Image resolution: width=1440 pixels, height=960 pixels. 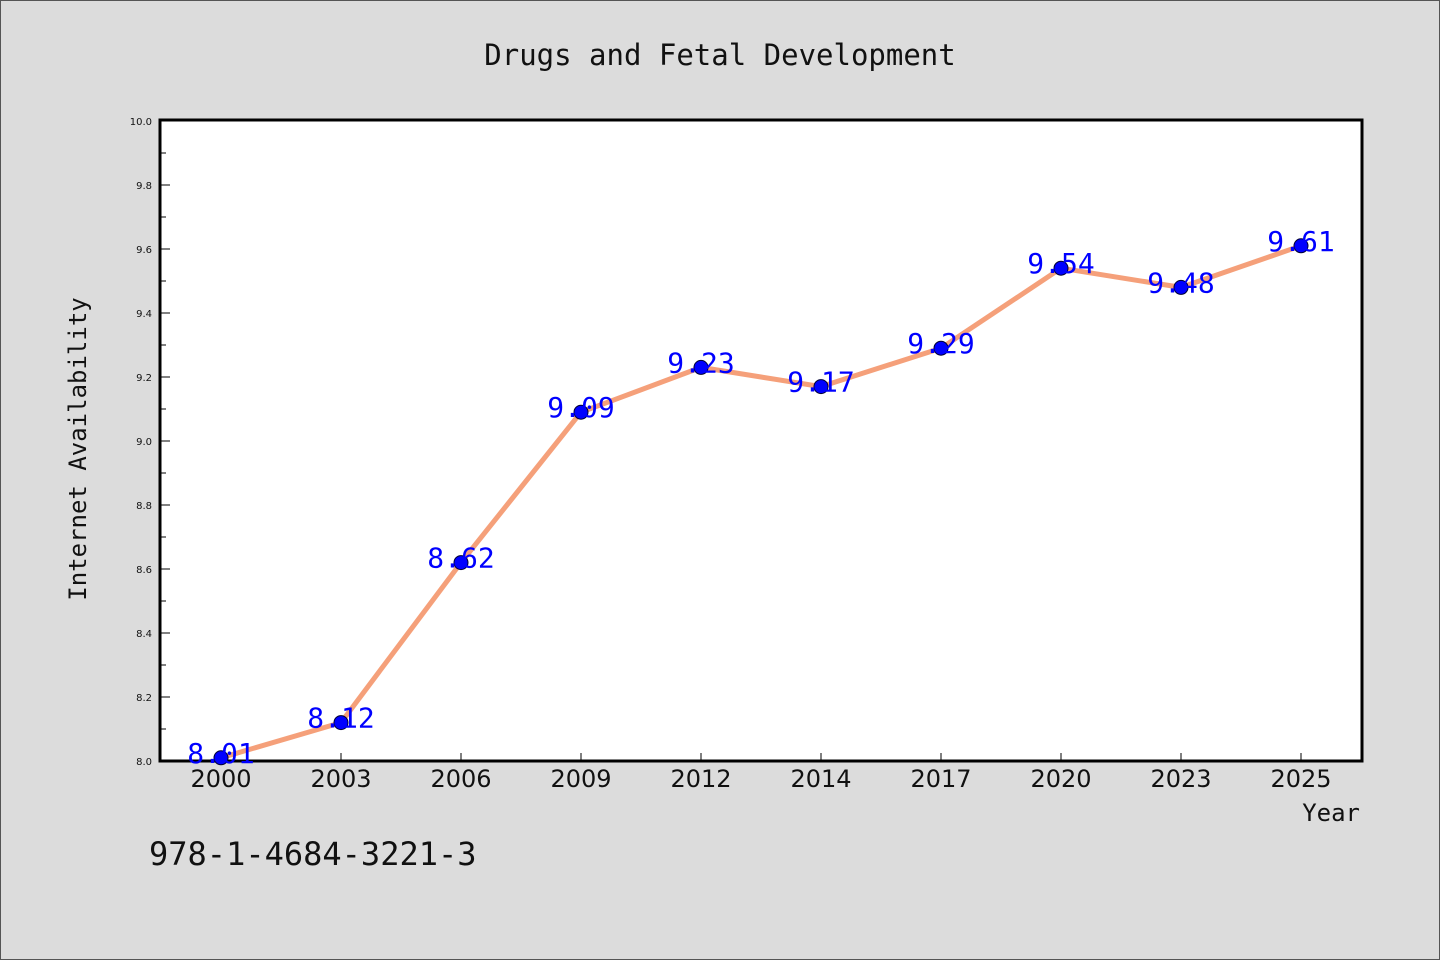 I want to click on y-tick-label: 9.6, so click(x=144, y=250).